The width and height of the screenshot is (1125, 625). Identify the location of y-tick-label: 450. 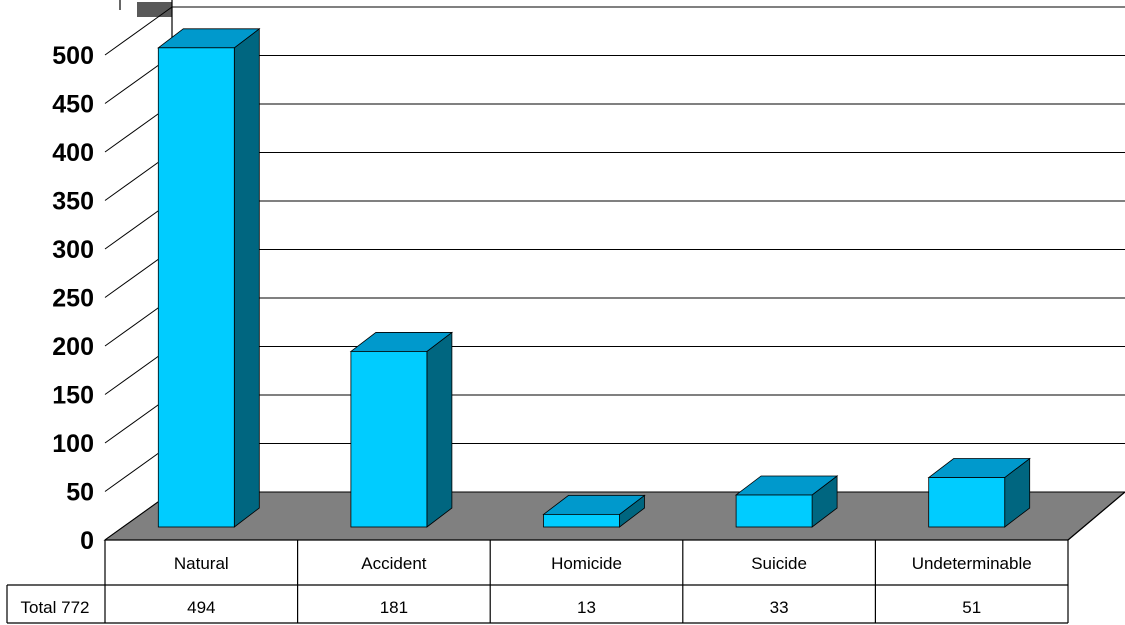
(73, 105).